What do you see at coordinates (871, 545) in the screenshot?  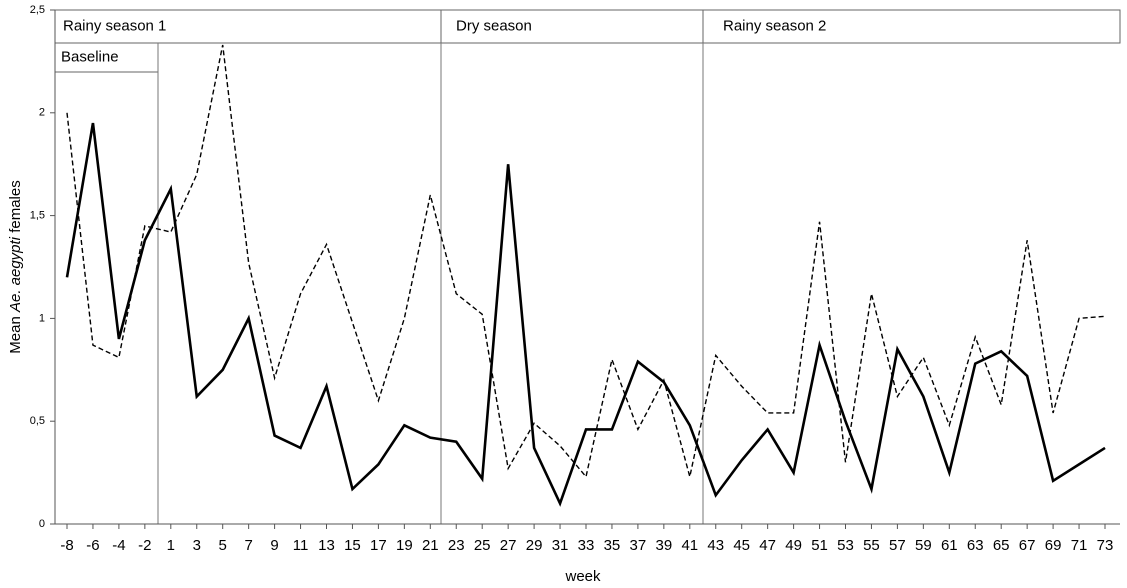 I see `x-tick-label: 55` at bounding box center [871, 545].